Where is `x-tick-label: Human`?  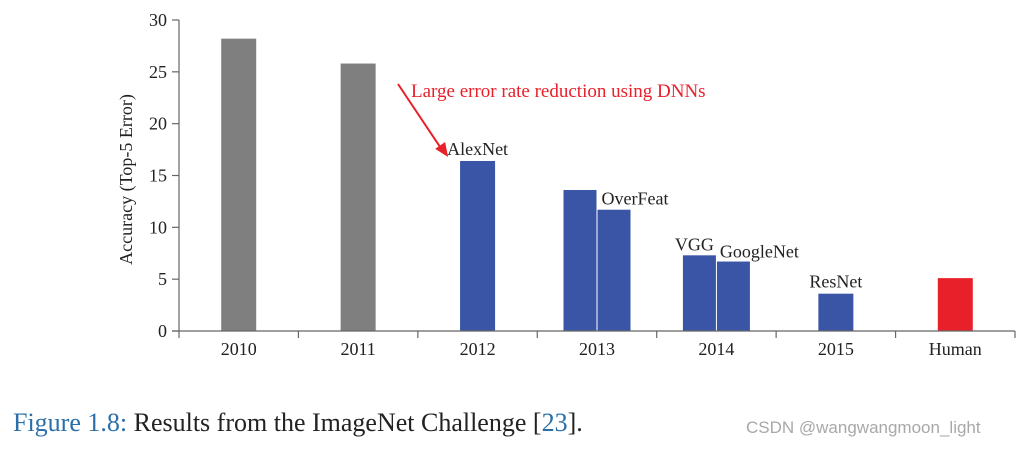 x-tick-label: Human is located at coordinates (955, 349).